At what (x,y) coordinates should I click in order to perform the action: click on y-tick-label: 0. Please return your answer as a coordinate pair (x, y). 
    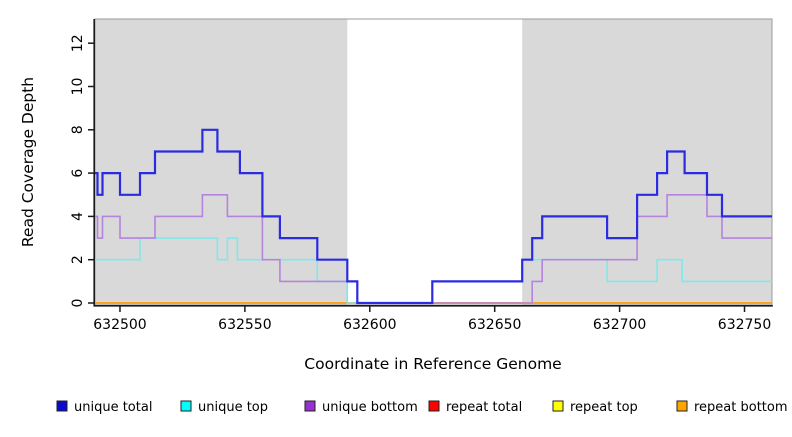
    Looking at the image, I should click on (78, 303).